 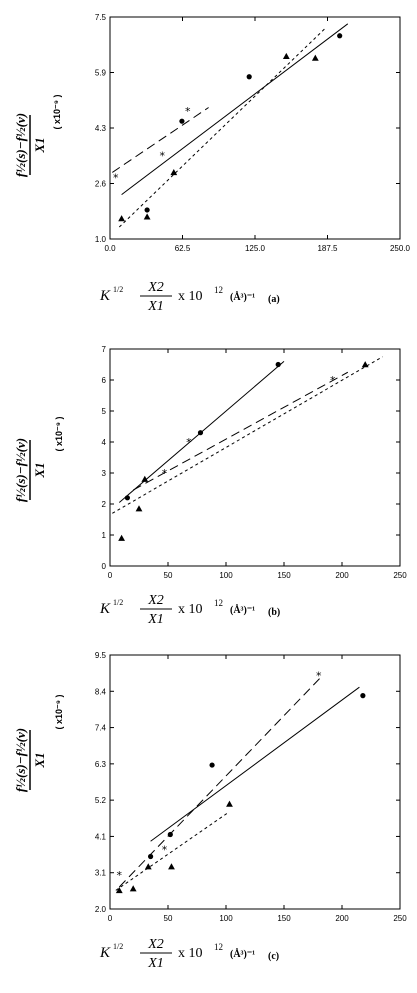 What do you see at coordinates (101, 184) in the screenshot?
I see `y-tick-label: 2.6` at bounding box center [101, 184].